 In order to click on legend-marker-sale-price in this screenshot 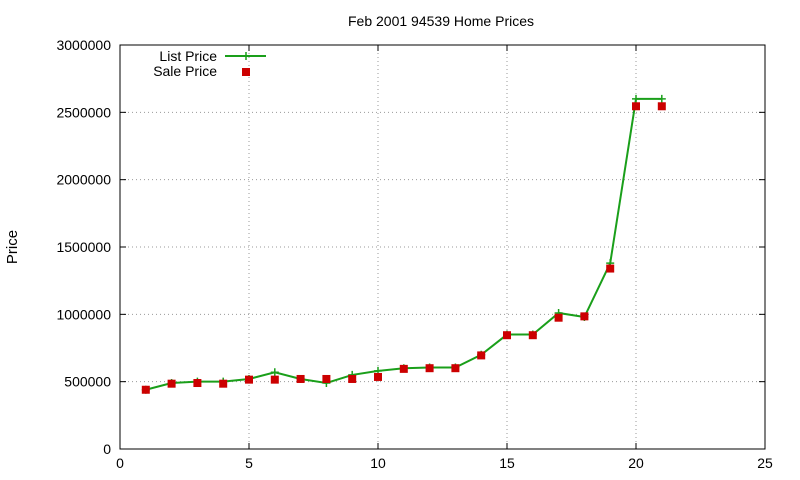, I will do `click(246, 72)`.